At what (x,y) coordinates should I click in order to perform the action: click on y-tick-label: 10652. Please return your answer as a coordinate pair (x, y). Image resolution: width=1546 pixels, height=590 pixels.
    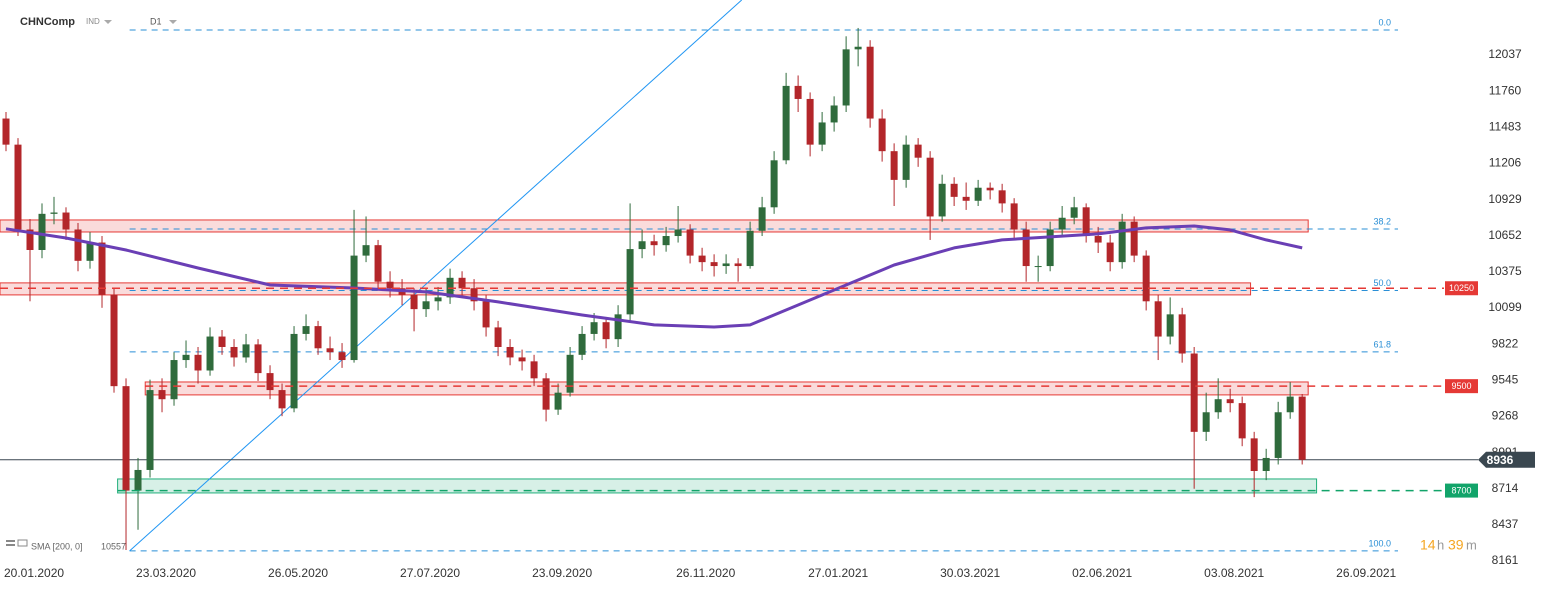
    Looking at the image, I should click on (1505, 235).